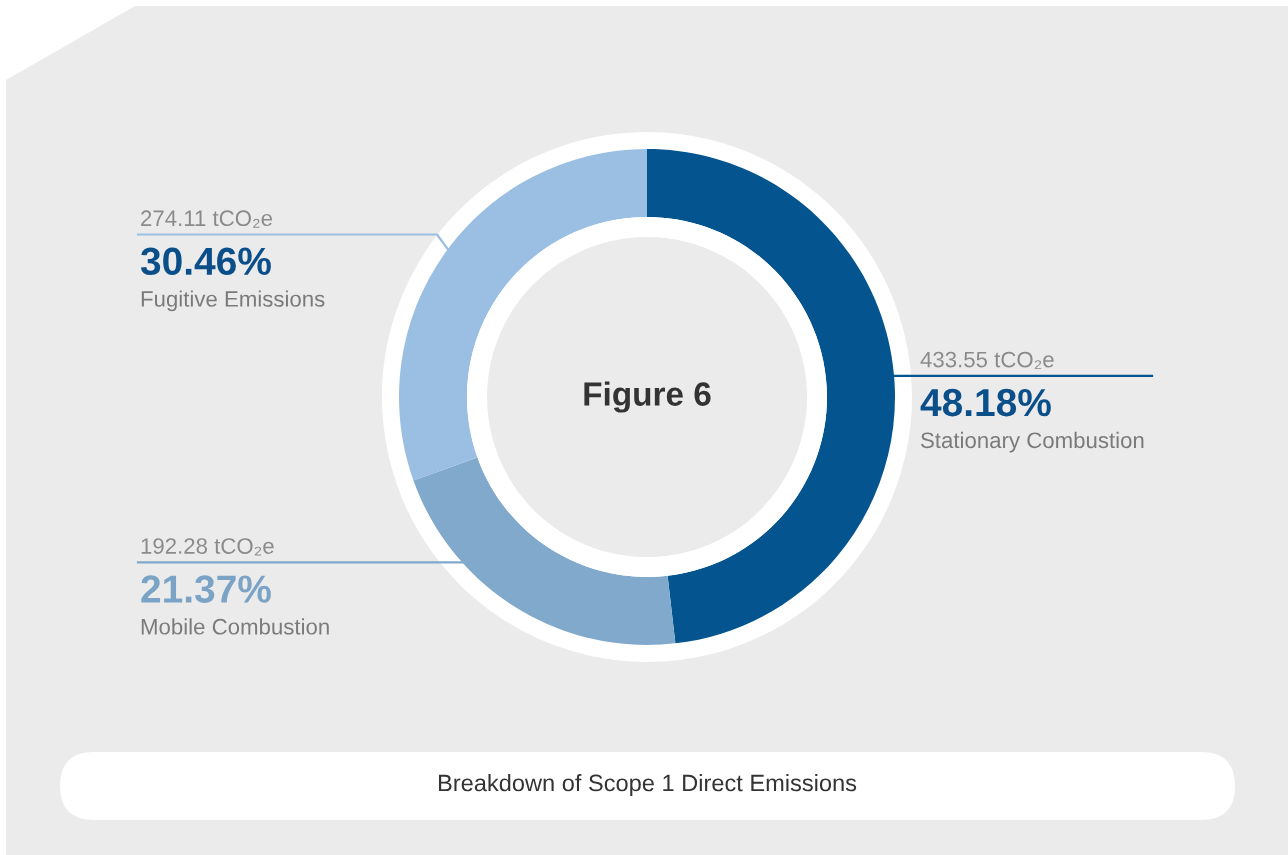 The height and width of the screenshot is (855, 1288). What do you see at coordinates (233, 301) in the screenshot?
I see `slice-label: Fugitive Emissions` at bounding box center [233, 301].